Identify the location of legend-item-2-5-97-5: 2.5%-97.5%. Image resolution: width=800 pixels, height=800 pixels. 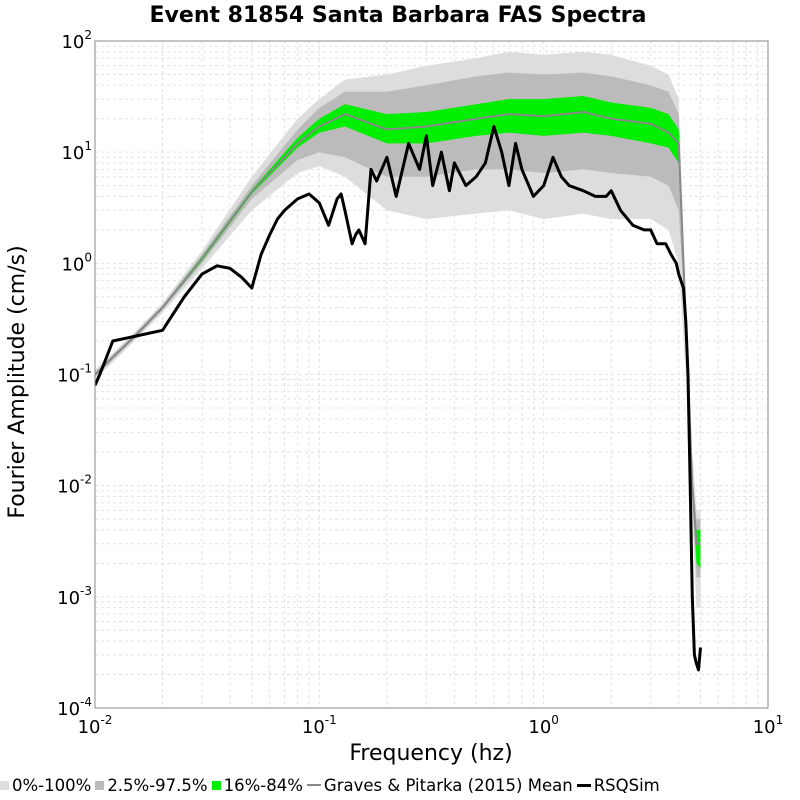
(151, 785).